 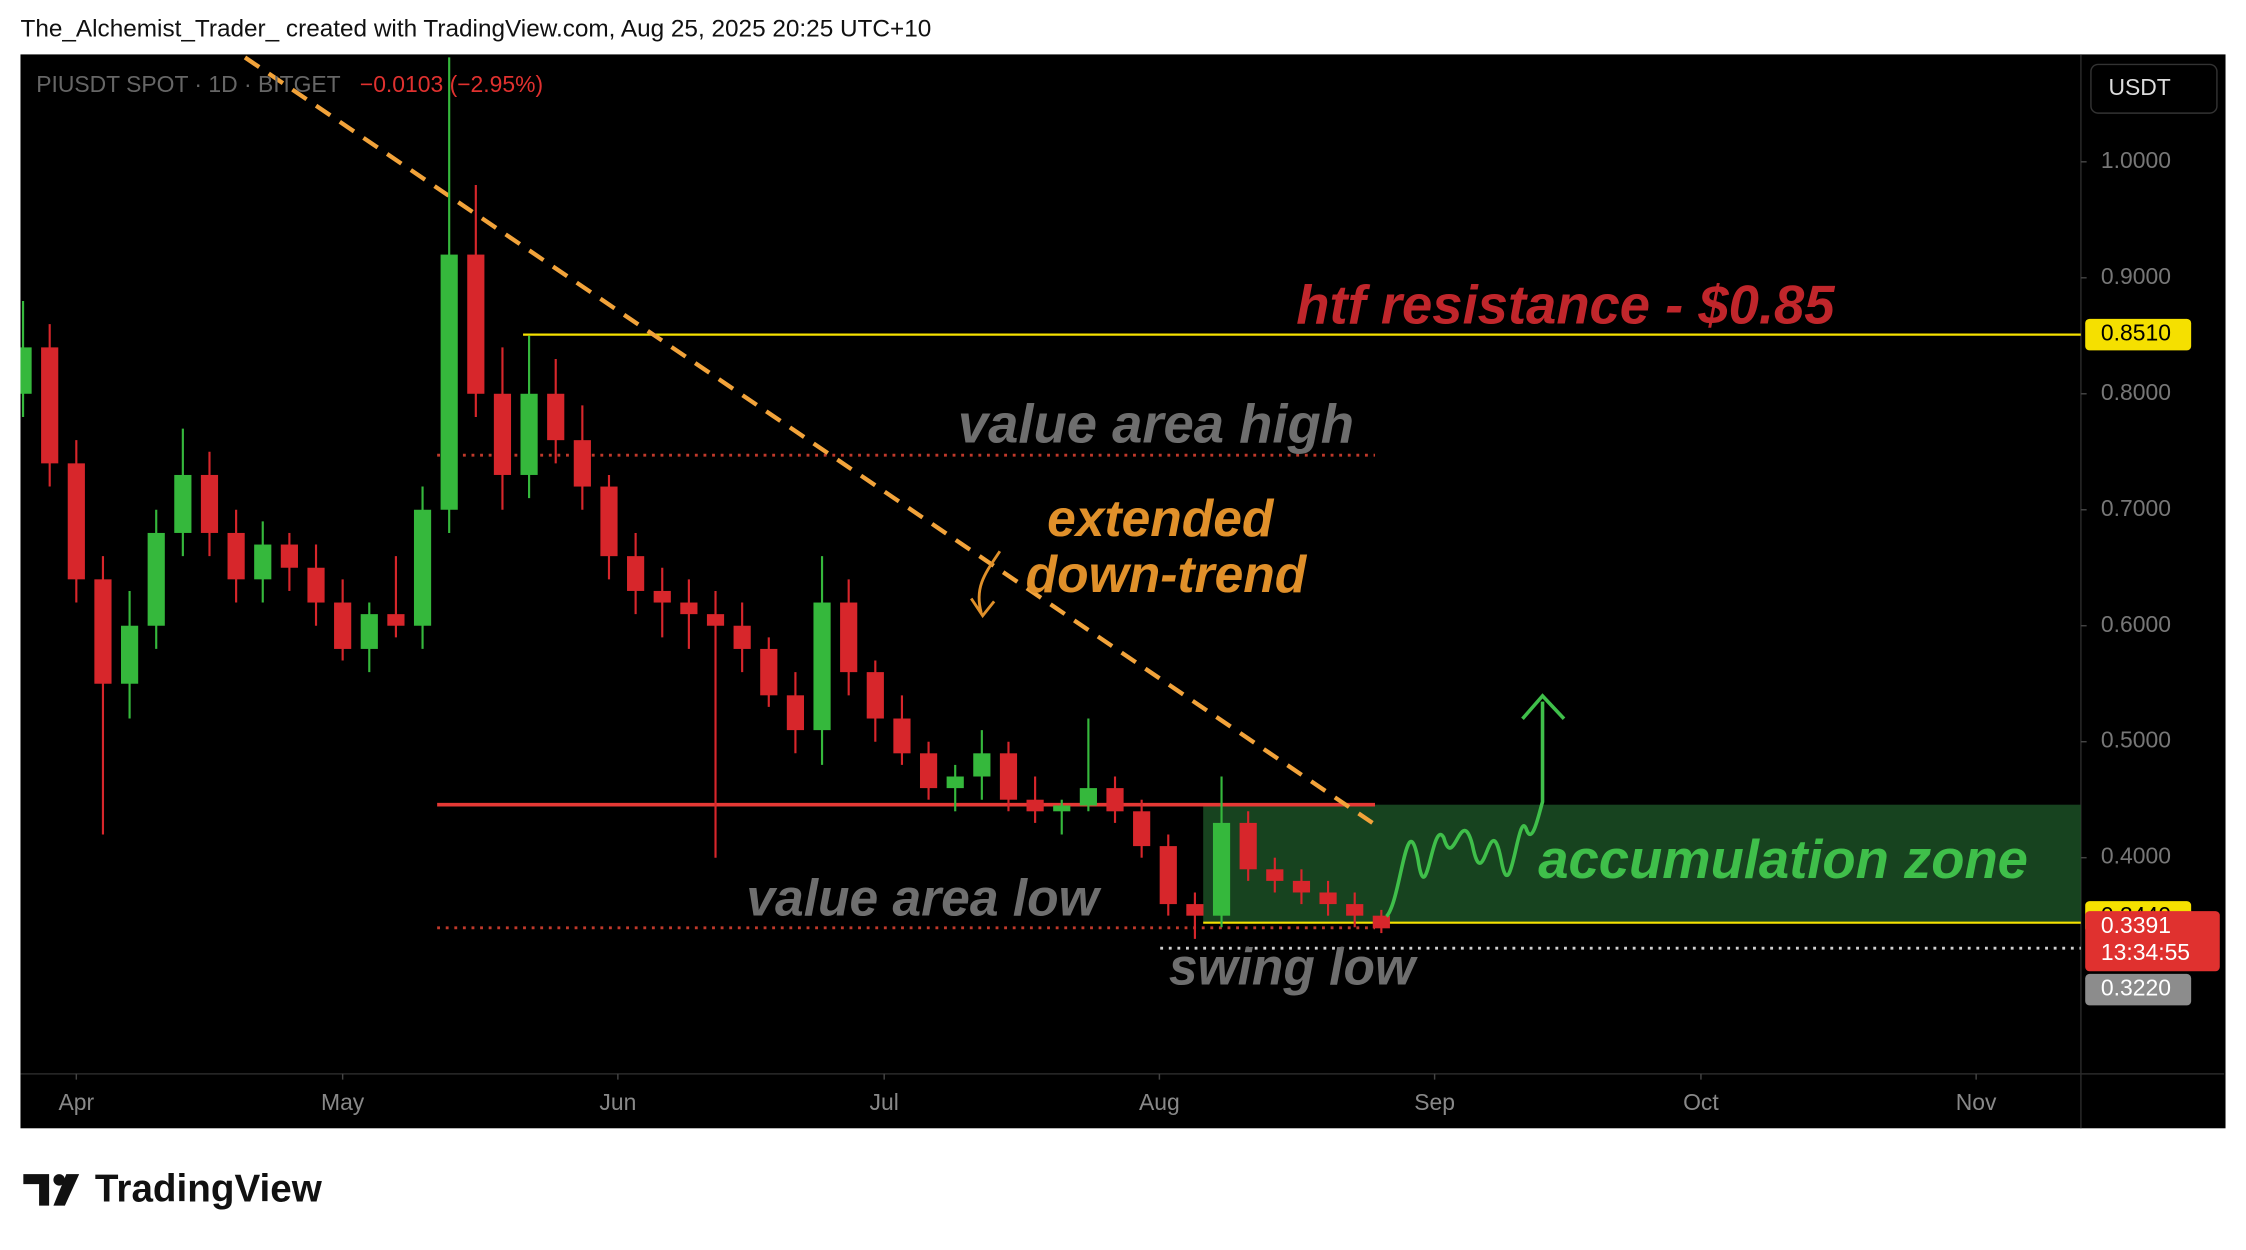 What do you see at coordinates (77, 1102) in the screenshot?
I see `x-tick-label: Apr` at bounding box center [77, 1102].